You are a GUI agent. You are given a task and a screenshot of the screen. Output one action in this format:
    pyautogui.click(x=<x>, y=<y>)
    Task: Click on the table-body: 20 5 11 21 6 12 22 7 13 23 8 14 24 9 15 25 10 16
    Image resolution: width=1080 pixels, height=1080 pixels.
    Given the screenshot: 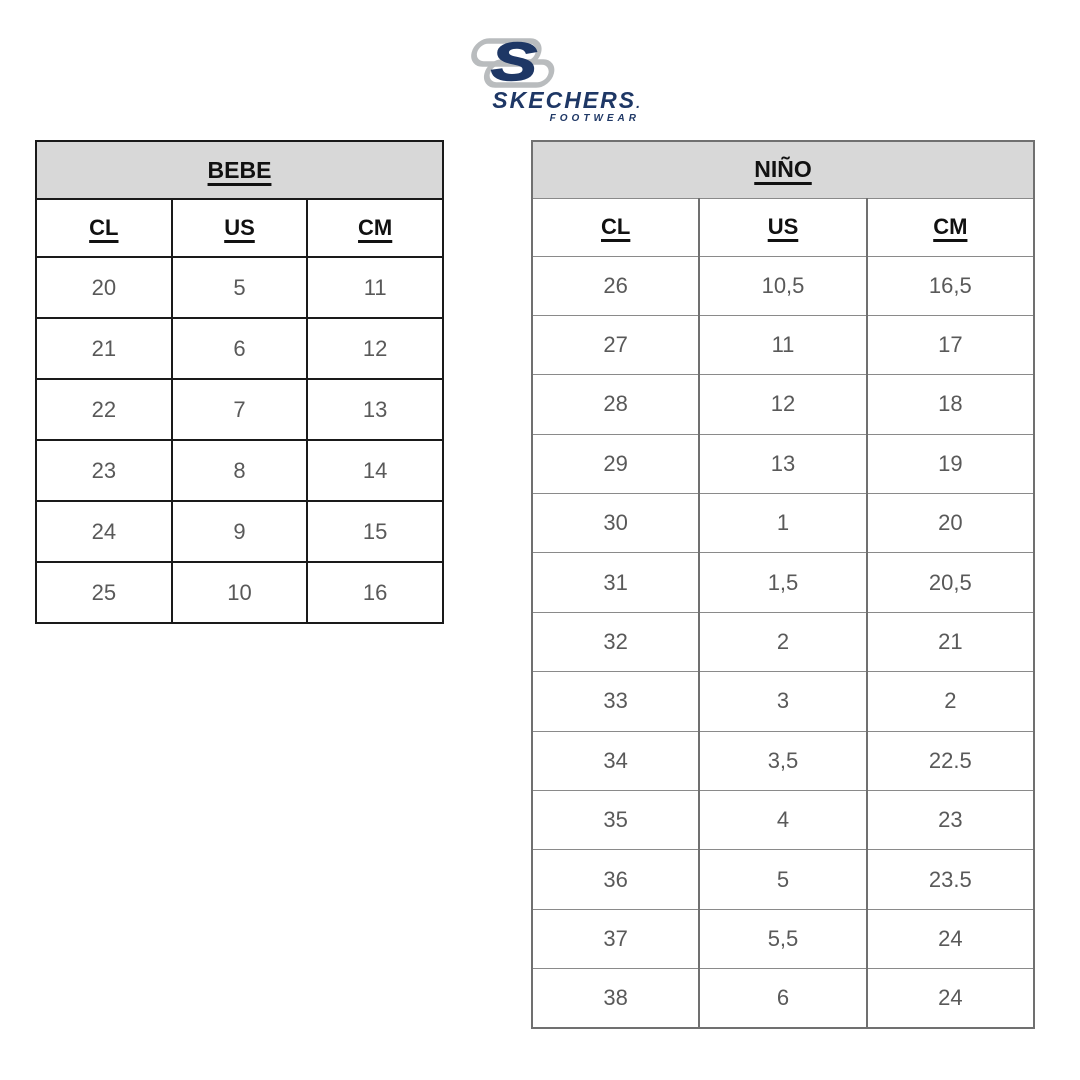 What is the action you would take?
    pyautogui.click(x=239, y=440)
    